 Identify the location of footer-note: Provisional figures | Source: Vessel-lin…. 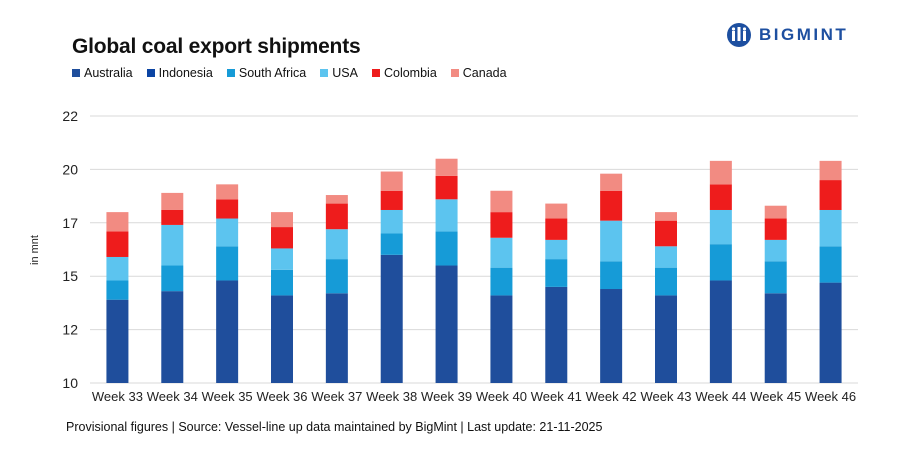
(334, 427).